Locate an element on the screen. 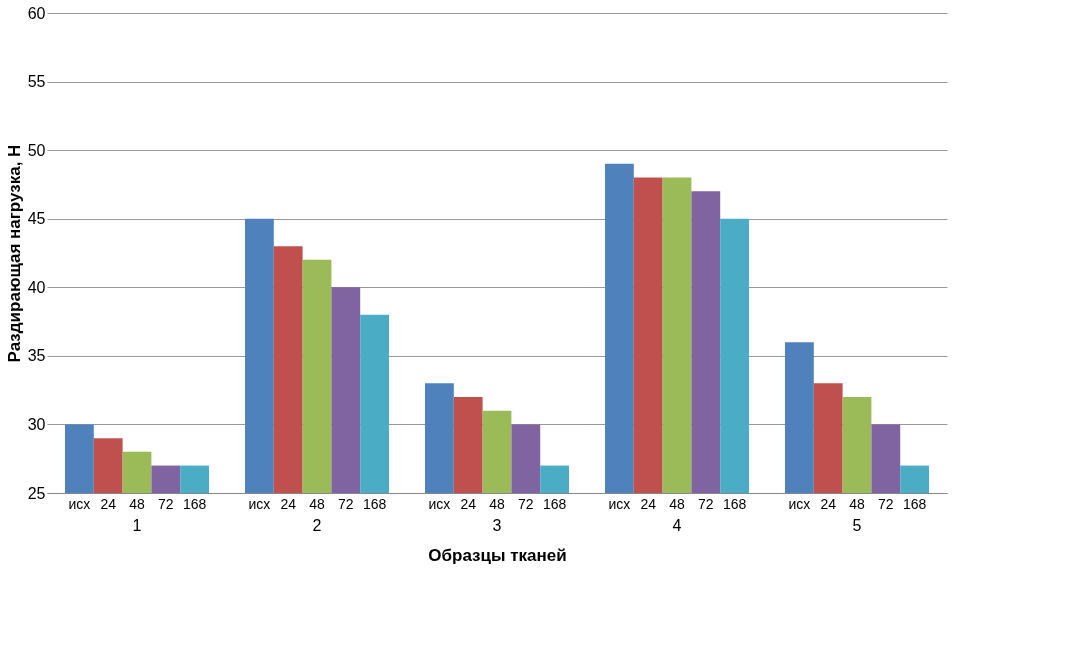 The width and height of the screenshot is (1074, 646). y-tick-label: 25 is located at coordinates (36, 493).